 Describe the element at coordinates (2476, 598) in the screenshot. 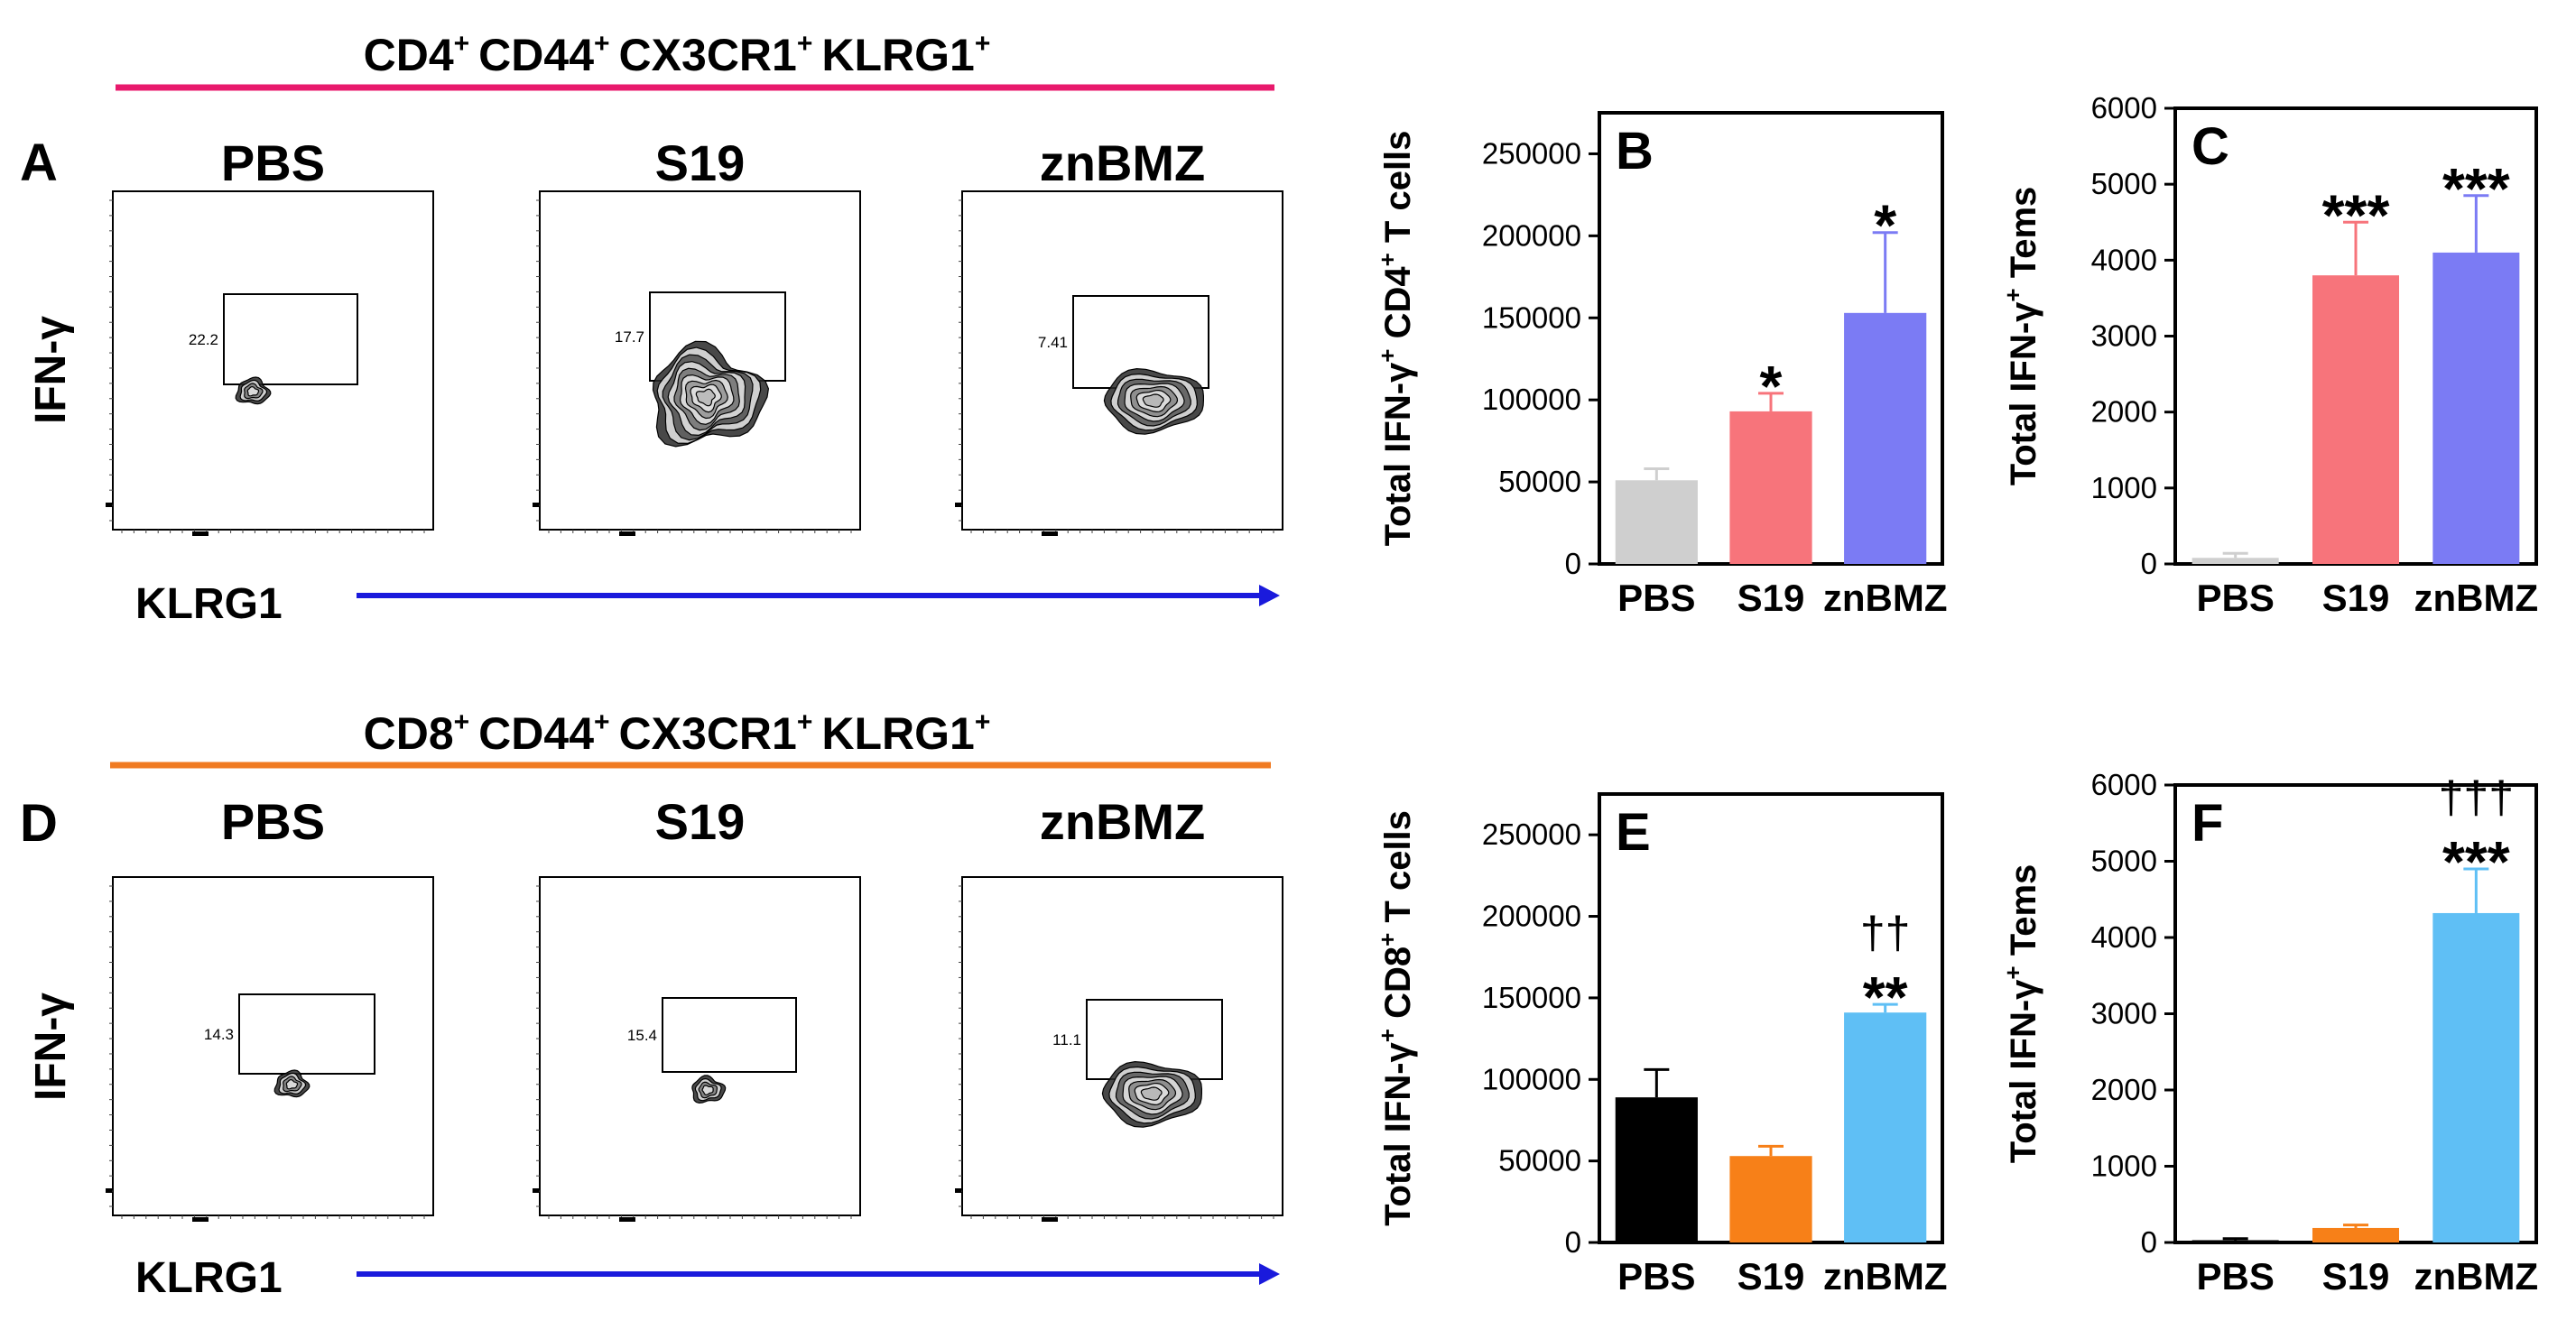

I see `x-category-label: znBMZ` at that location.